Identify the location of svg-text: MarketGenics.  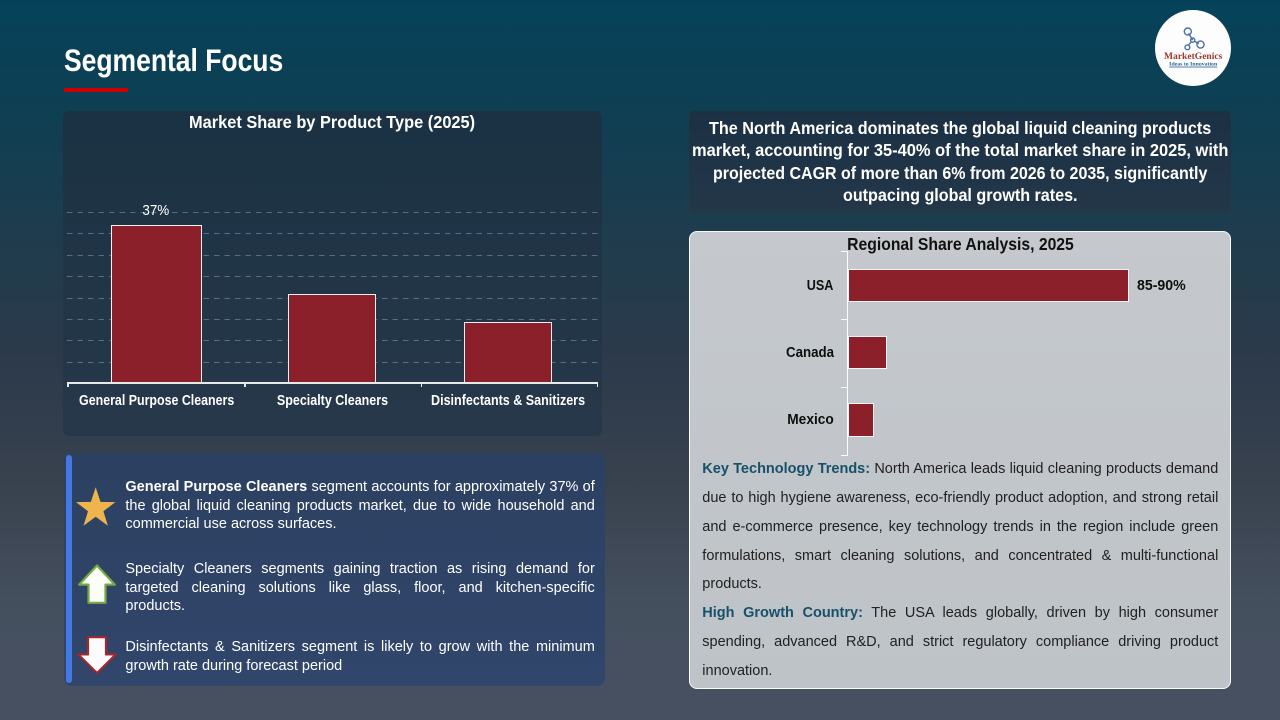
(1193, 56).